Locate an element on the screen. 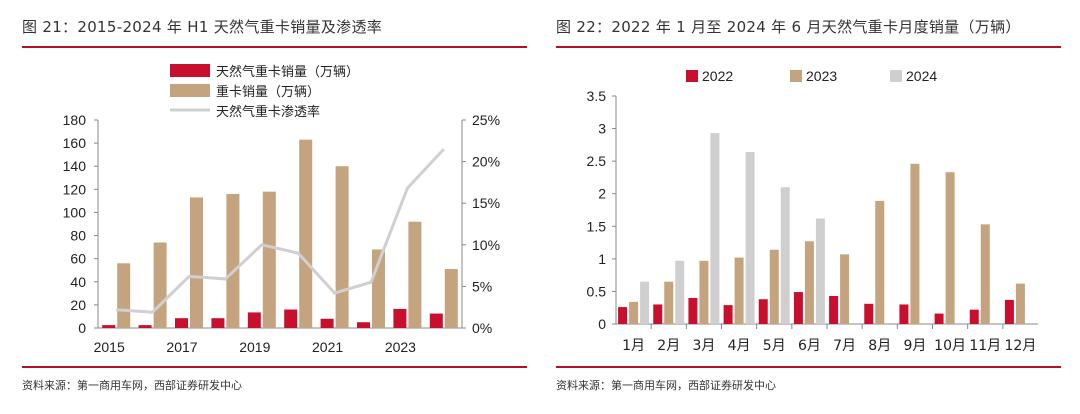 This screenshot has height=414, width=1080. right-x-tick-label: 5月 is located at coordinates (774, 346).